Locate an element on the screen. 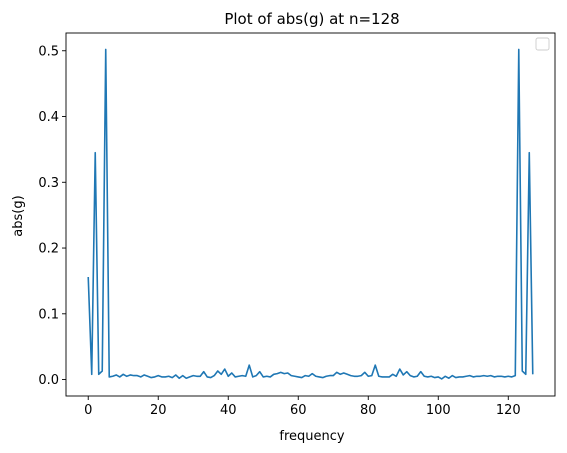 Image resolution: width=567 pixels, height=453 pixels. x-tick-label: 0 is located at coordinates (88, 410).